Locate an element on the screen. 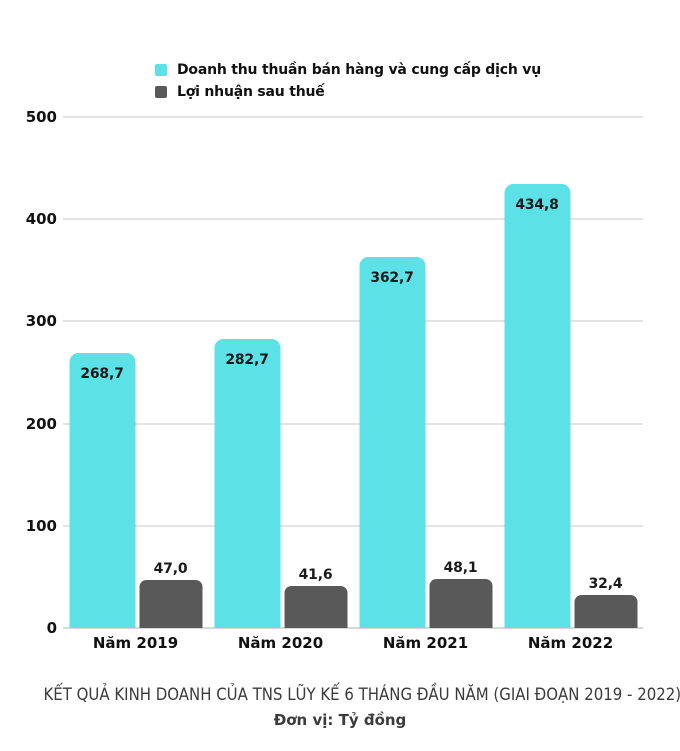  y-tick-label: 100 is located at coordinates (41, 525).